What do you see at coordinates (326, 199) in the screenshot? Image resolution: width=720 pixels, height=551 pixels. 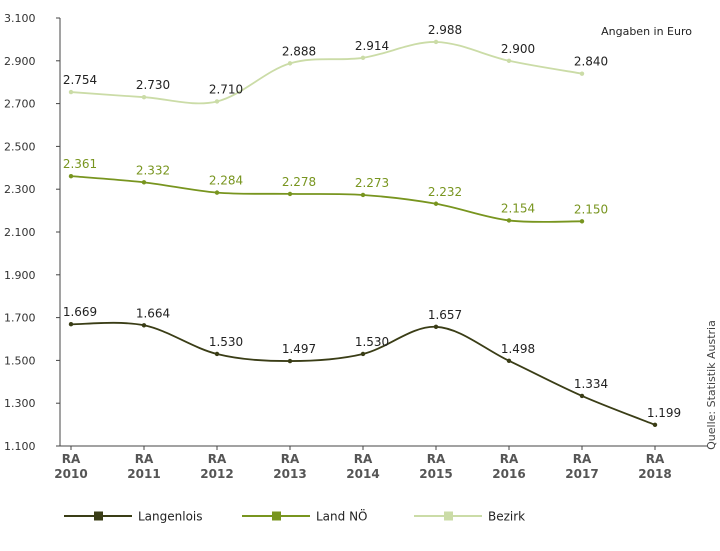 I see `series-line-land-n-` at bounding box center [326, 199].